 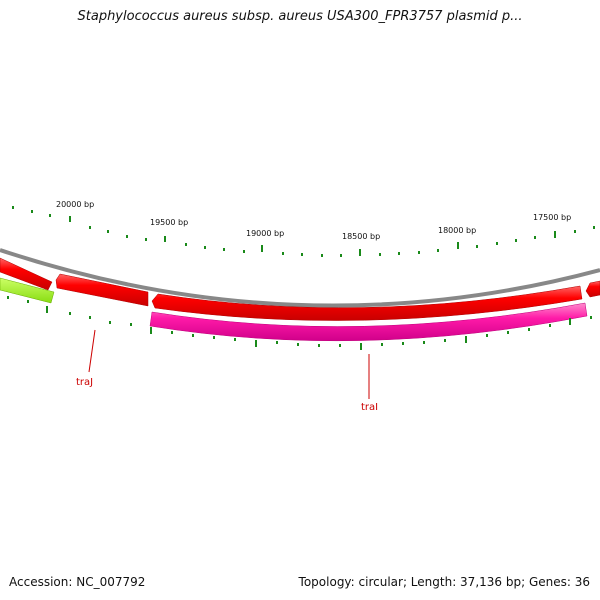 What do you see at coordinates (77, 582) in the screenshot?
I see `accession-text: Accession: NC_007792` at bounding box center [77, 582].